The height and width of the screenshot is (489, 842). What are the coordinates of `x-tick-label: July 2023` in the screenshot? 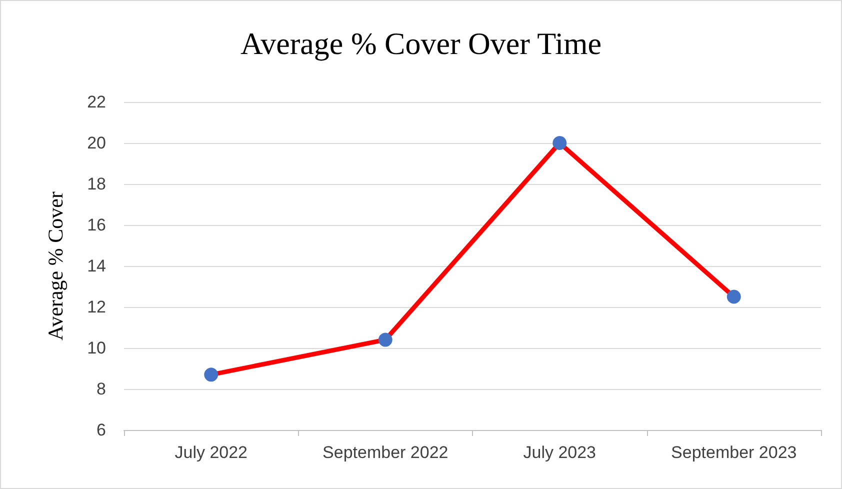 It's located at (559, 452).